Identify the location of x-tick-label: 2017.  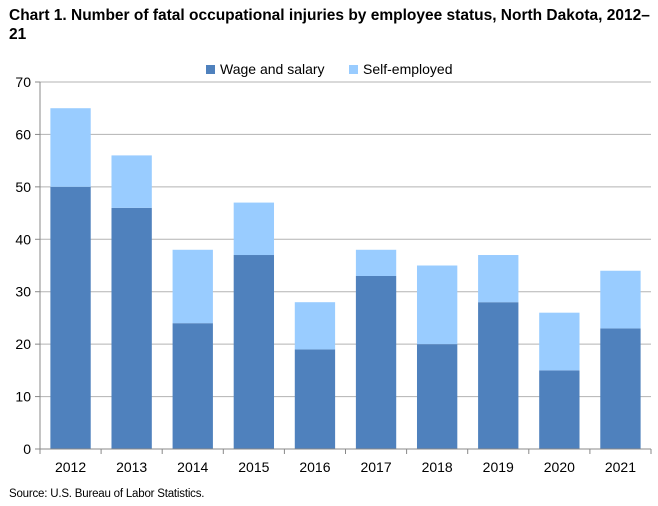
(375, 467).